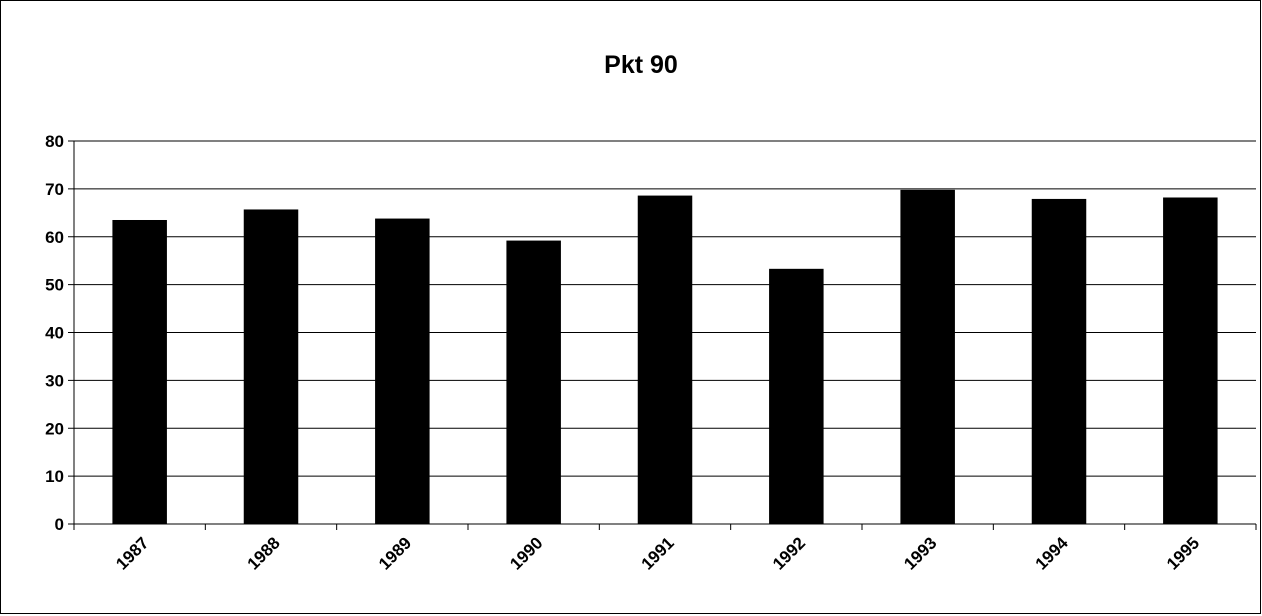 Image resolution: width=1262 pixels, height=616 pixels. I want to click on bar-1989, so click(402, 371).